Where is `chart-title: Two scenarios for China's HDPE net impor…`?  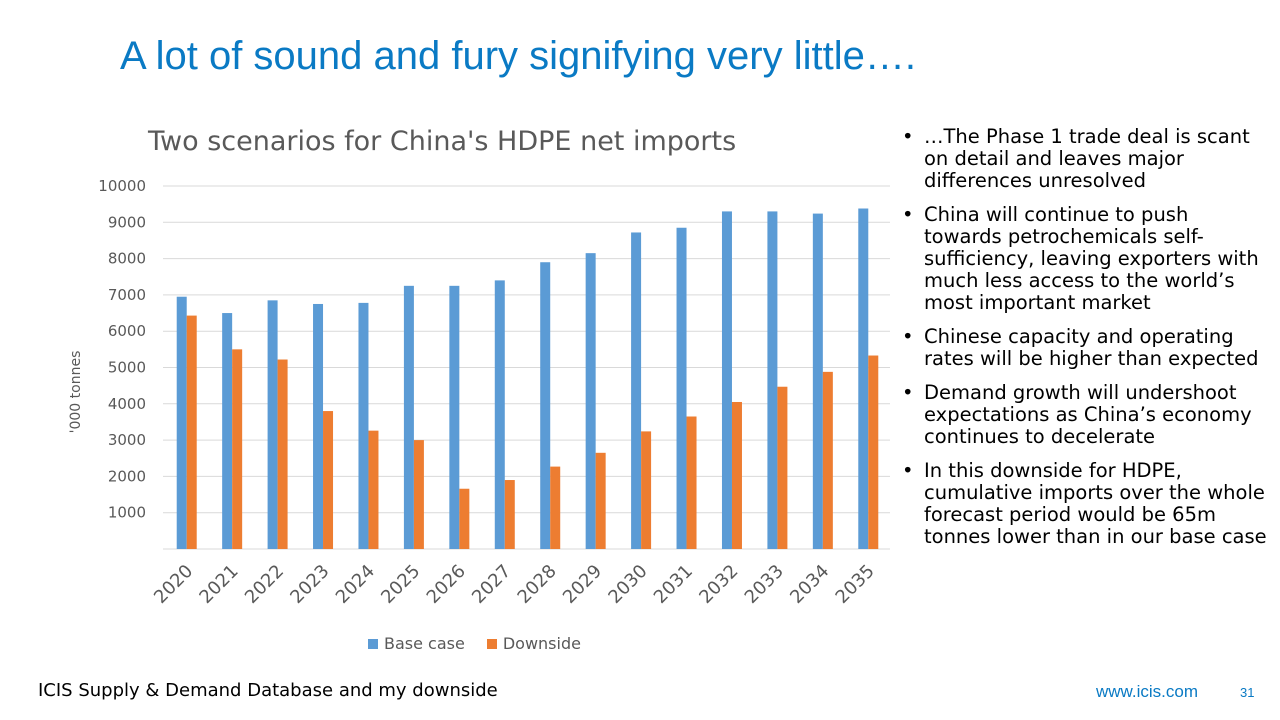 chart-title: Two scenarios for China's HDPE net impor… is located at coordinates (442, 141).